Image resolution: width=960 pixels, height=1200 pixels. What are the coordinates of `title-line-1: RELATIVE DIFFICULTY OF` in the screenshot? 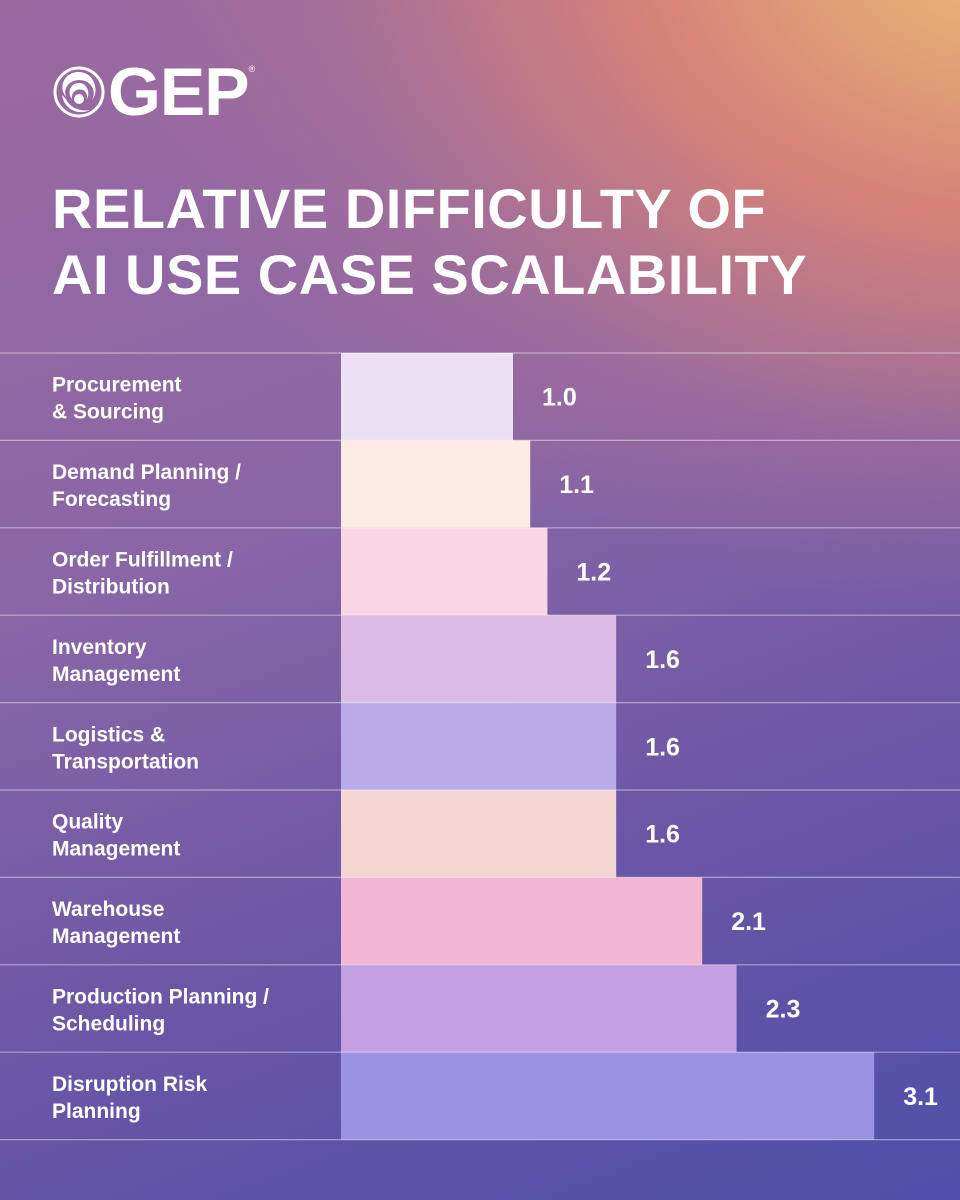 It's located at (409, 208).